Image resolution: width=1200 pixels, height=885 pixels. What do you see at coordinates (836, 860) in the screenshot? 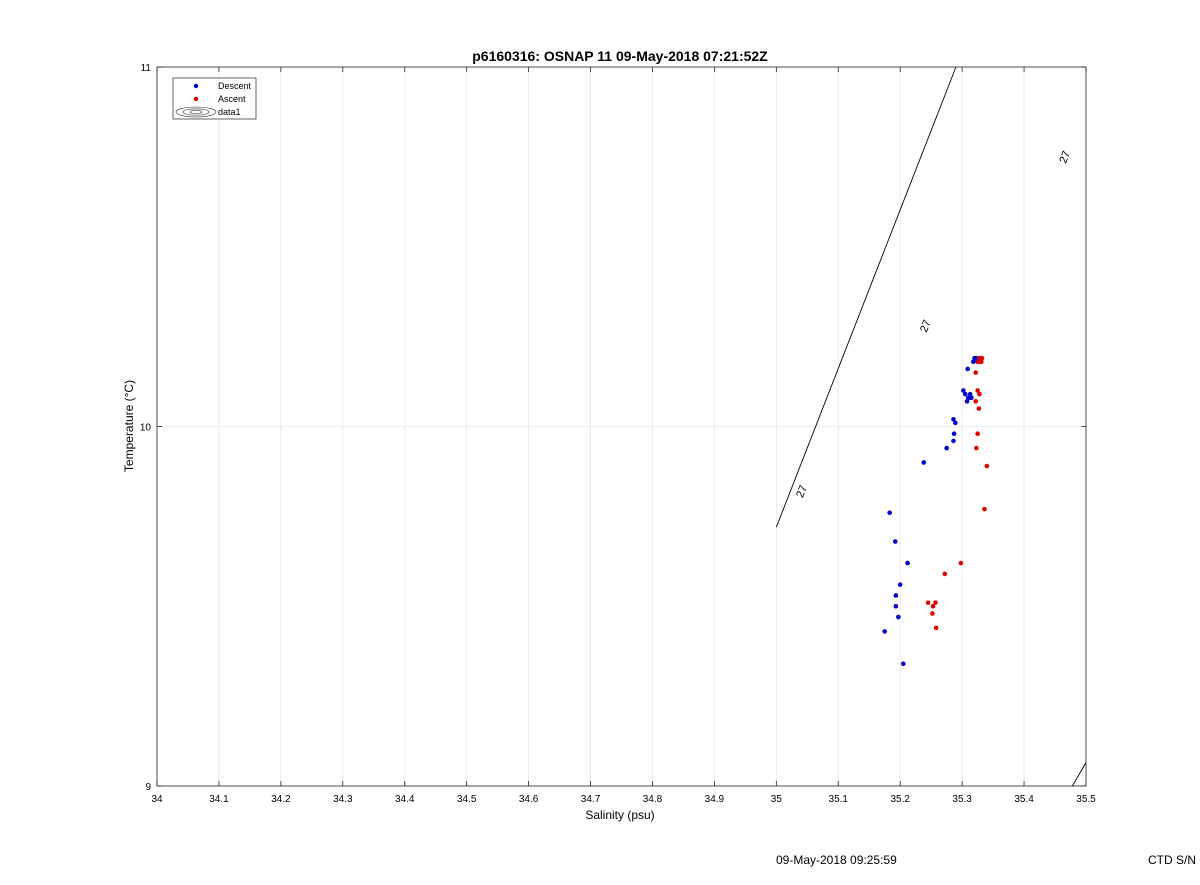
I see `footer-timestamp: 09-May-2018 09:25:59` at bounding box center [836, 860].